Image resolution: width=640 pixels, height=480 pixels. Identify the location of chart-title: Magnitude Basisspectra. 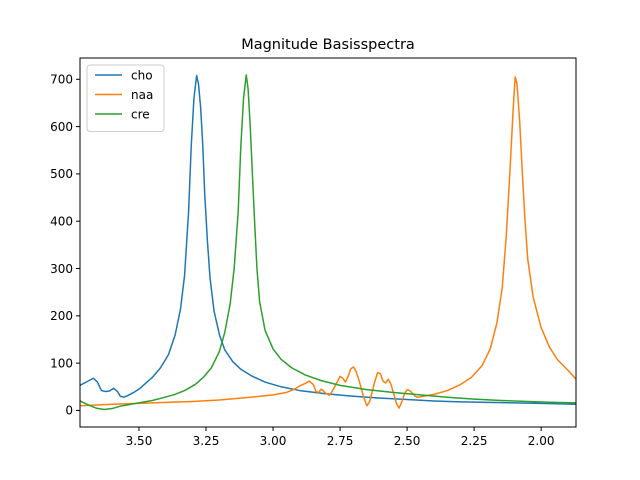
(328, 45).